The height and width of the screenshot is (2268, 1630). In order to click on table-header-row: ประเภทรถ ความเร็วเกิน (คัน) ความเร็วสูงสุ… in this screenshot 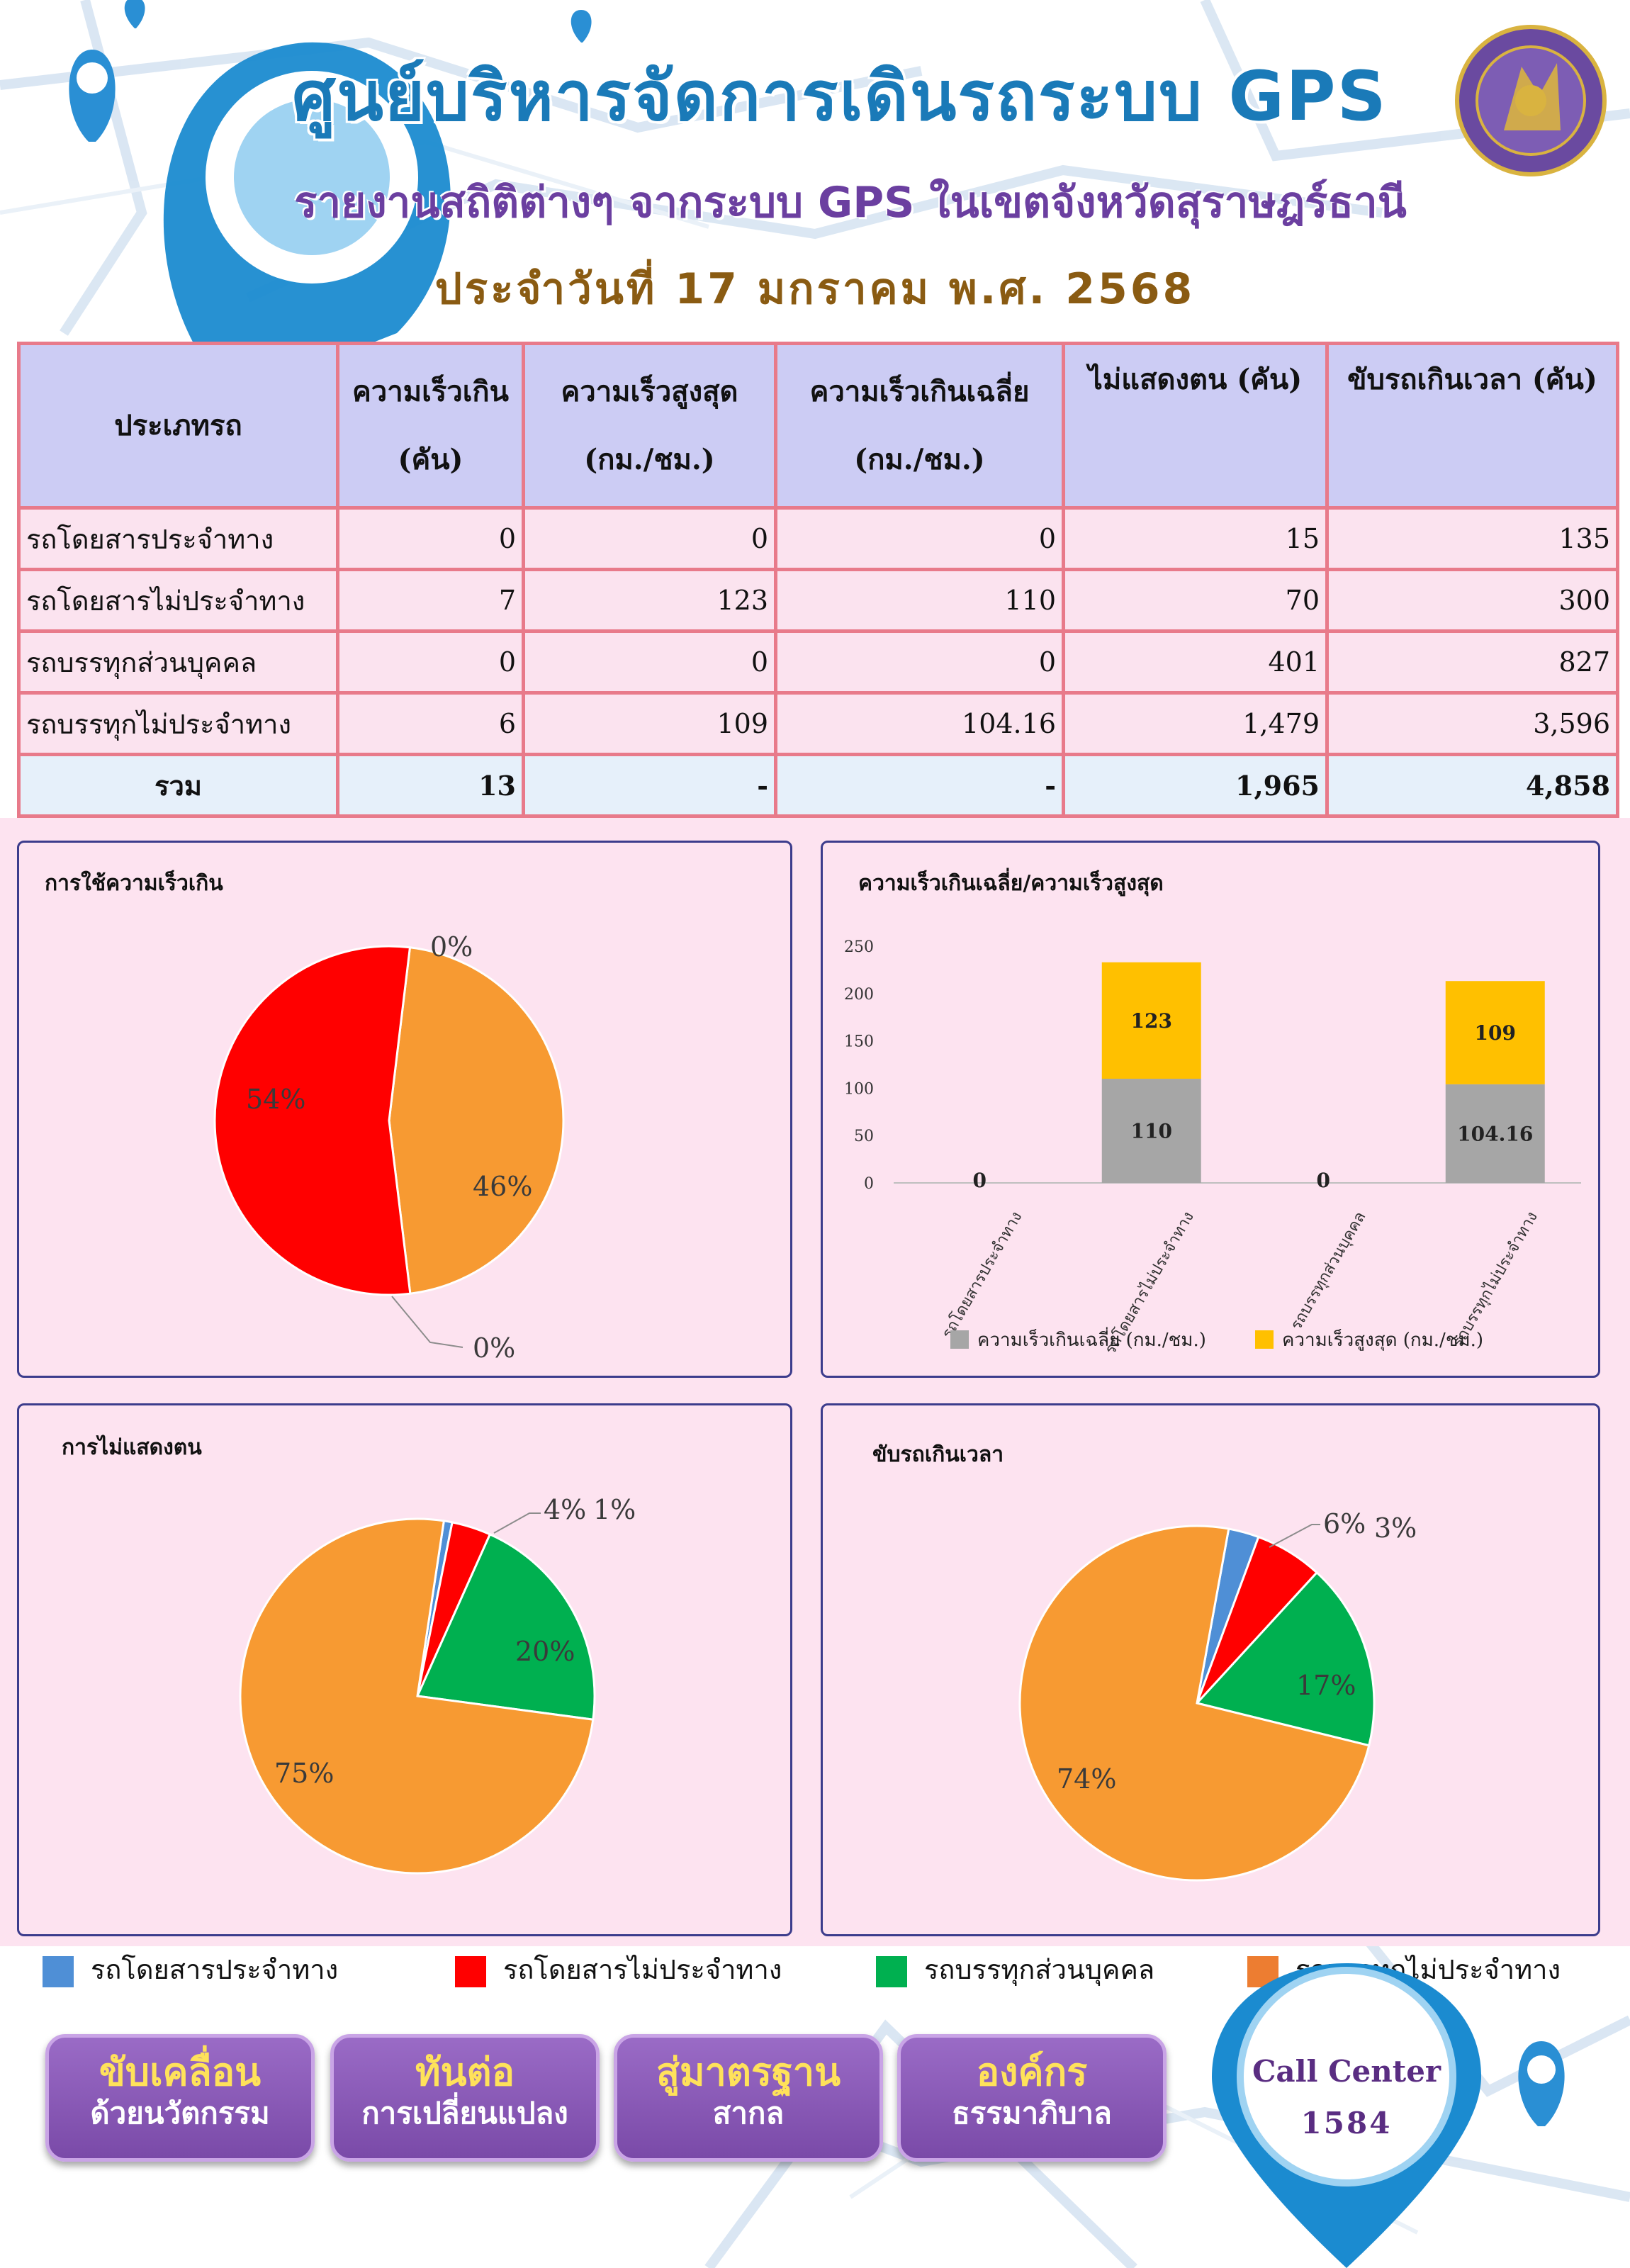, I will do `click(818, 426)`.